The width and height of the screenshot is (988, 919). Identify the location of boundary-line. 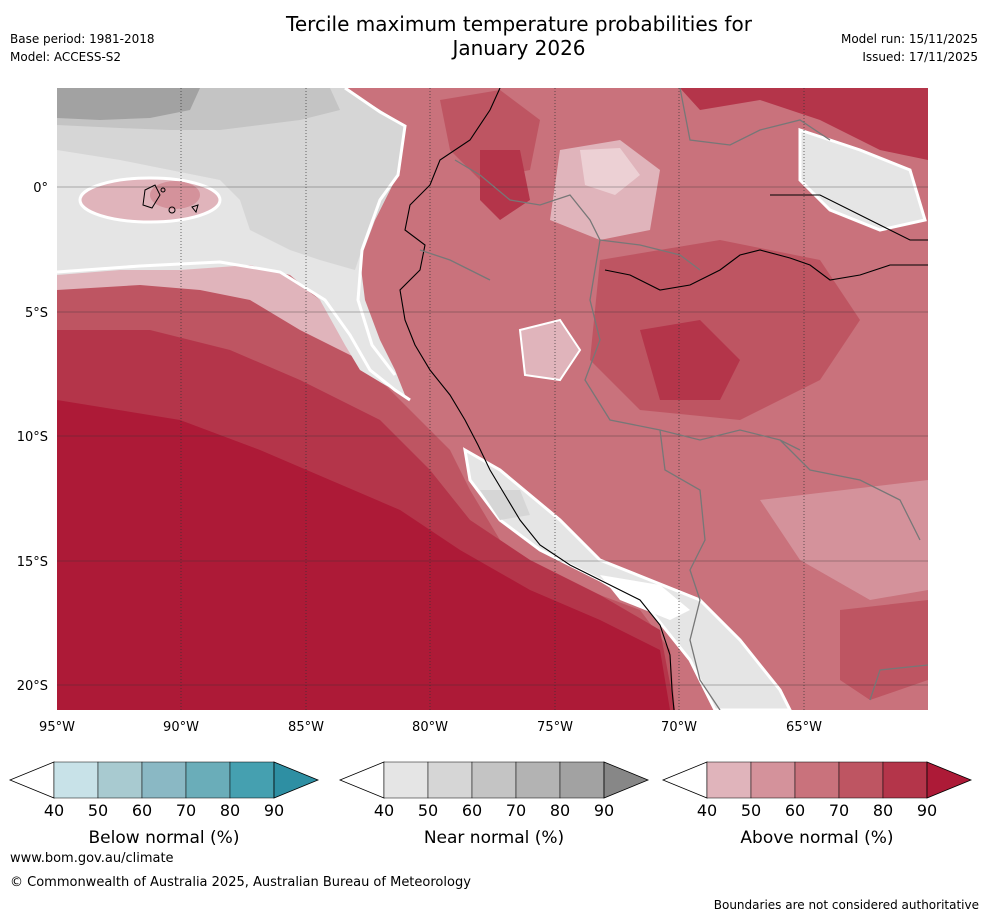
(234, 331).